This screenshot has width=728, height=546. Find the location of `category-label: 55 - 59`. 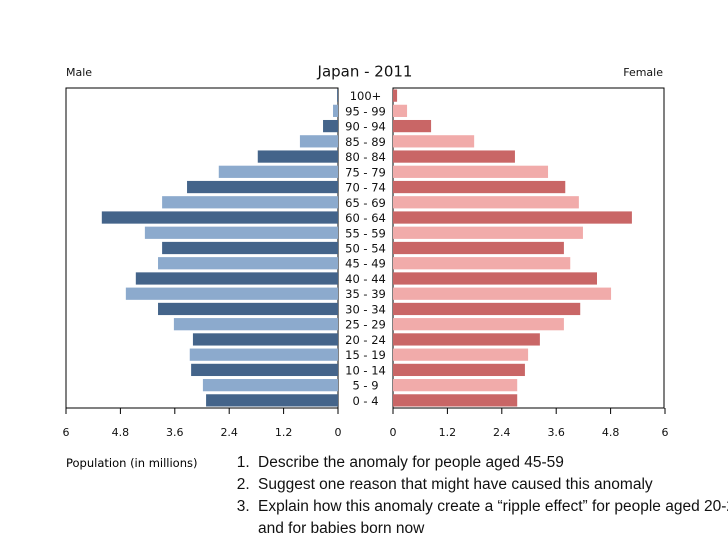

category-label: 55 - 59 is located at coordinates (365, 233).